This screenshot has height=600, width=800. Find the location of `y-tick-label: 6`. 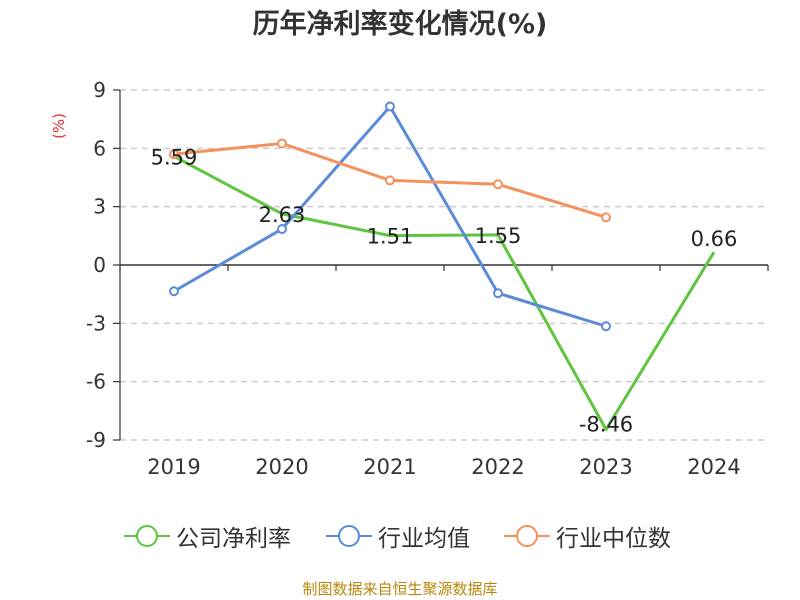

y-tick-label: 6 is located at coordinates (99, 148).